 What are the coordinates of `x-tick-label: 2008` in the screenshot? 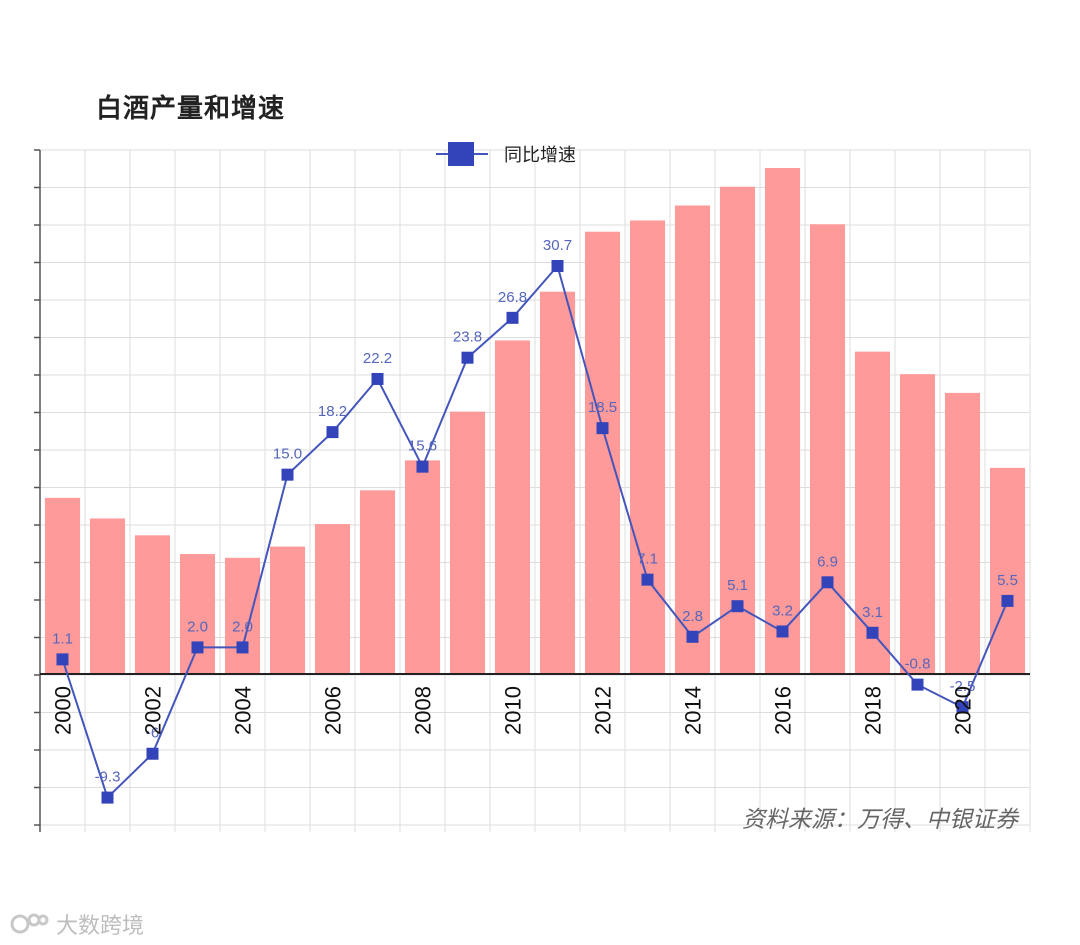 It's located at (423, 710).